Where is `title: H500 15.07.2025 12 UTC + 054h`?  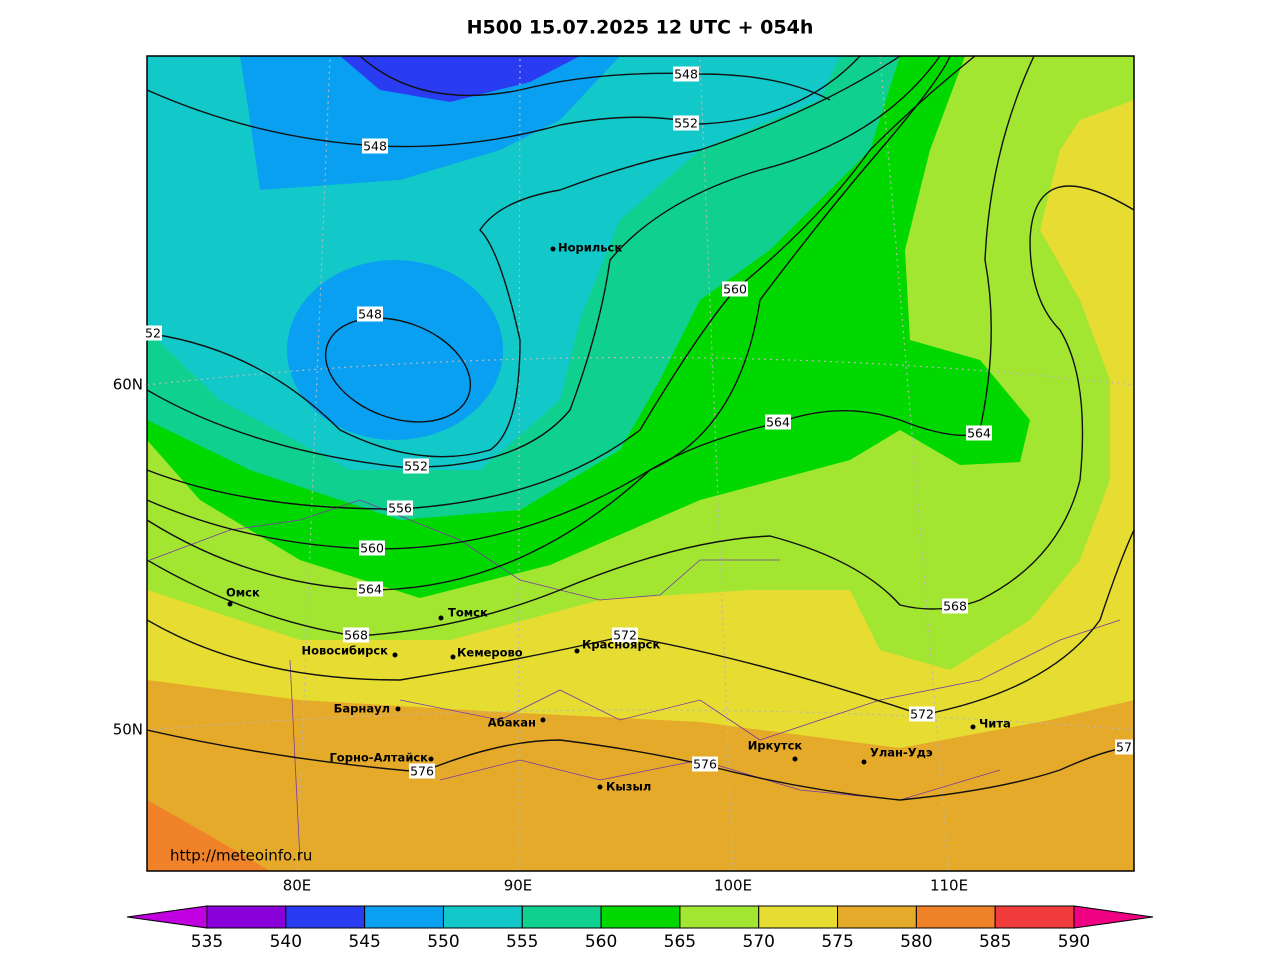
title: H500 15.07.2025 12 UTC + 054h is located at coordinates (640, 28).